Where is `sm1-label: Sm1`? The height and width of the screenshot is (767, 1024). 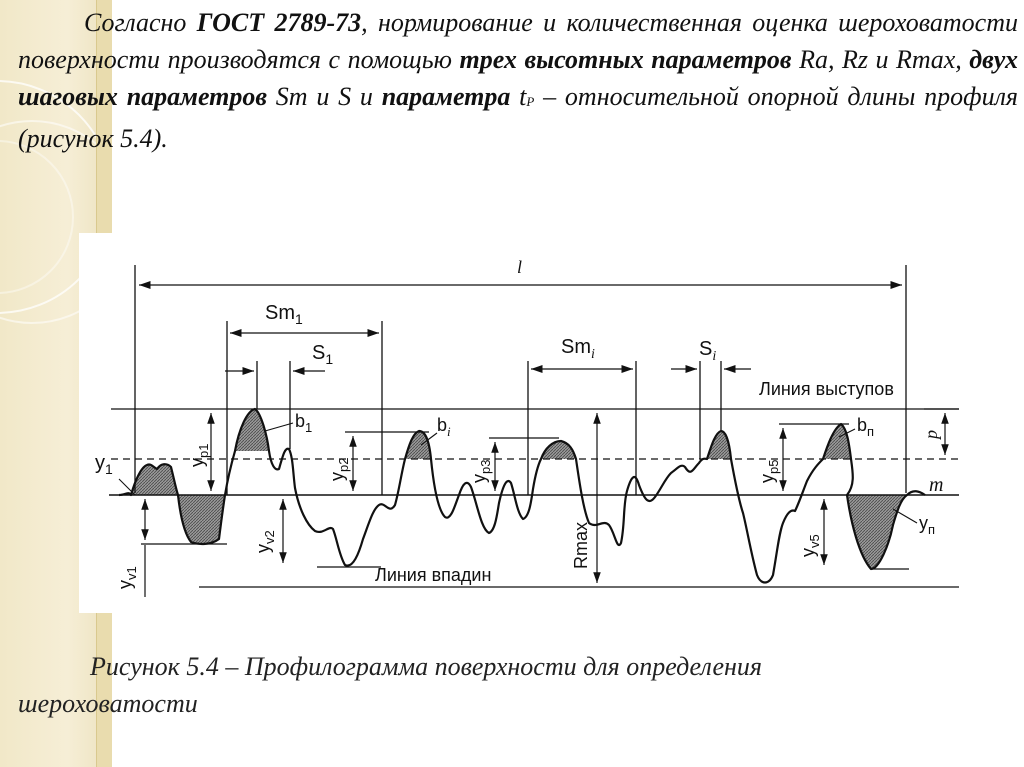 sm1-label: Sm1 is located at coordinates (284, 314).